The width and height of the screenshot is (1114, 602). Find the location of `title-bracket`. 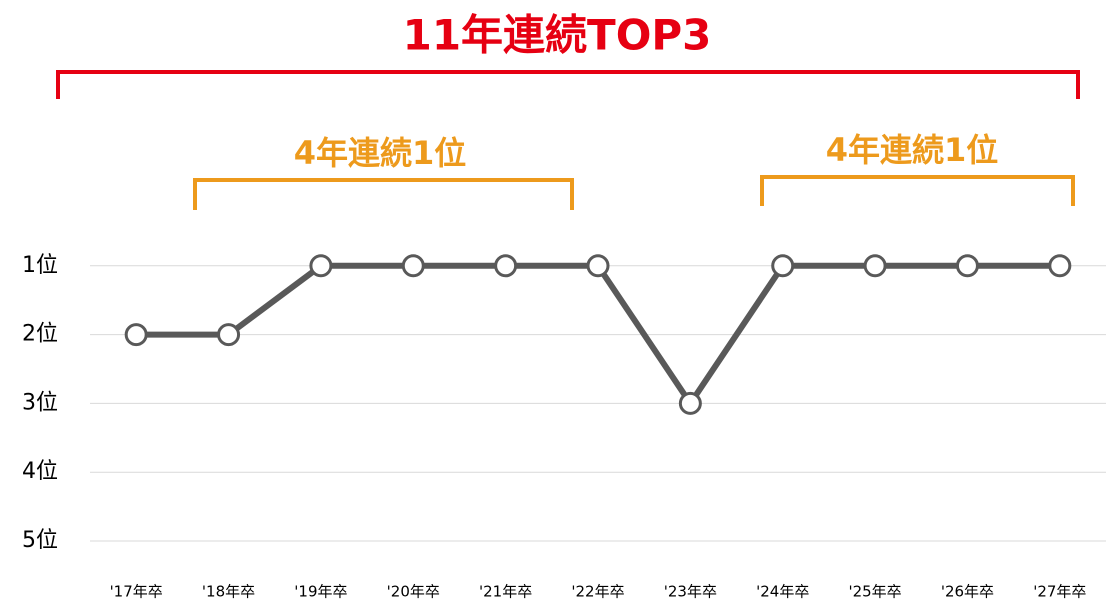

title-bracket is located at coordinates (568, 84).